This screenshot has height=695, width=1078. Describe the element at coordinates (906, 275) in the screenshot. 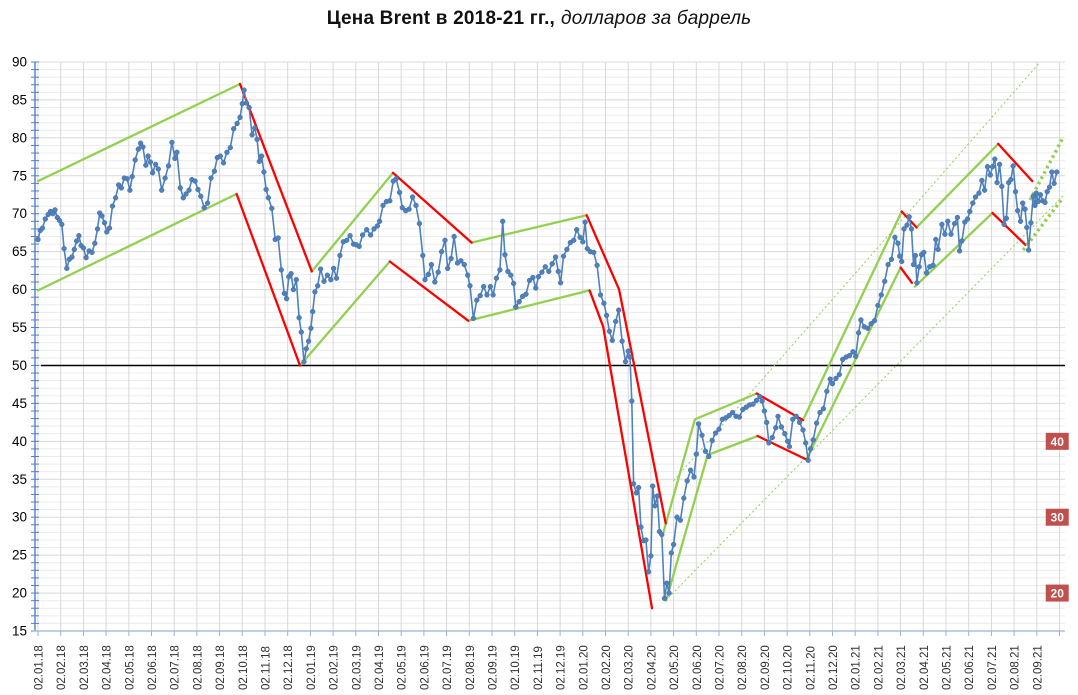

I see `trend-red-correction-mar-2021-lower` at that location.